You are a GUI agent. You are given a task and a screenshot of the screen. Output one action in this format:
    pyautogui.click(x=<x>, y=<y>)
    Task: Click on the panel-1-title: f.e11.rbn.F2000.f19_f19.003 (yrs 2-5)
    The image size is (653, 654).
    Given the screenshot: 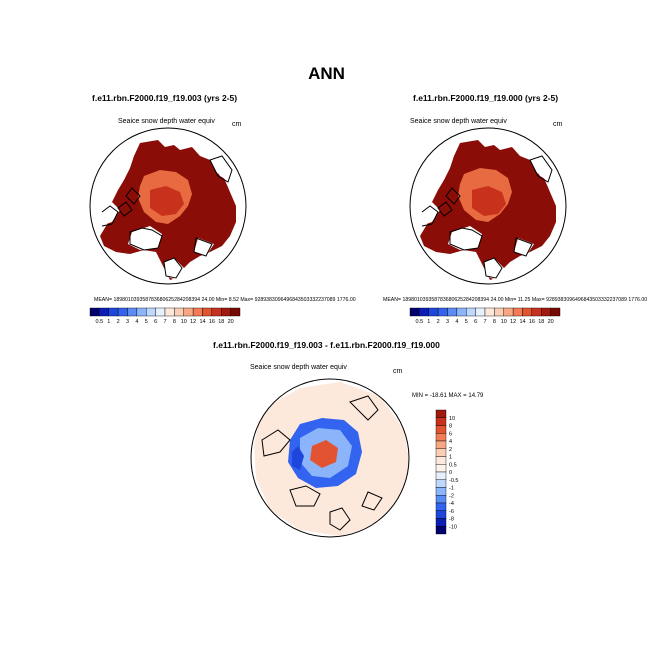 What is the action you would take?
    pyautogui.click(x=165, y=98)
    